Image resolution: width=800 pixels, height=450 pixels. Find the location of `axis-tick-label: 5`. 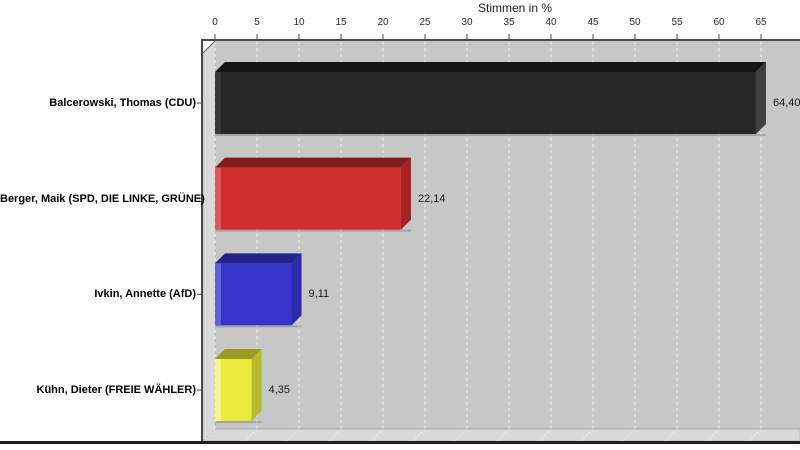

axis-tick-label: 5 is located at coordinates (257, 22).